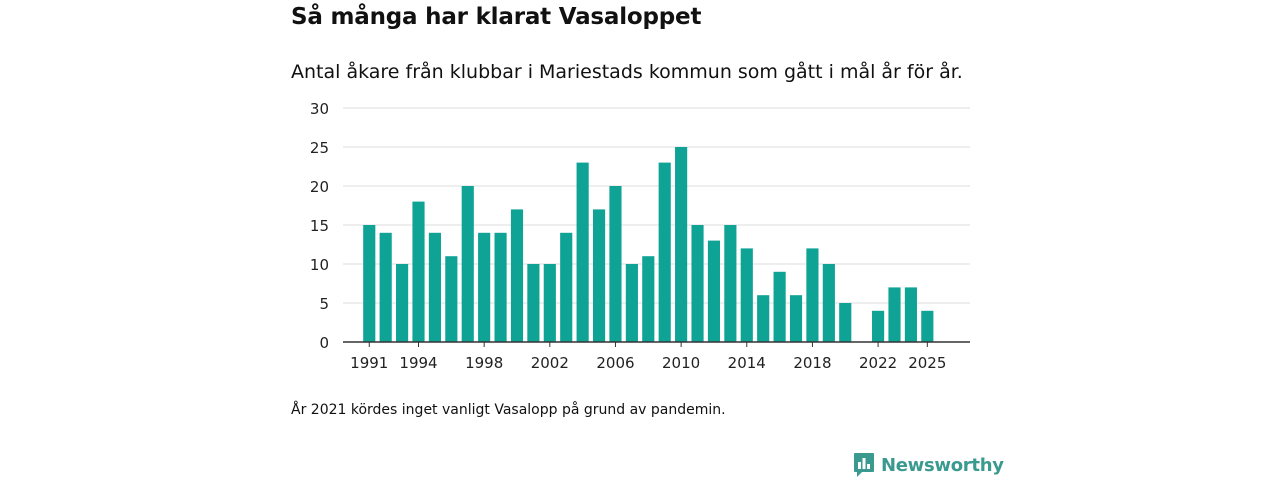 The height and width of the screenshot is (480, 1280). Describe the element at coordinates (714, 291) in the screenshot. I see `bar-2012` at that location.